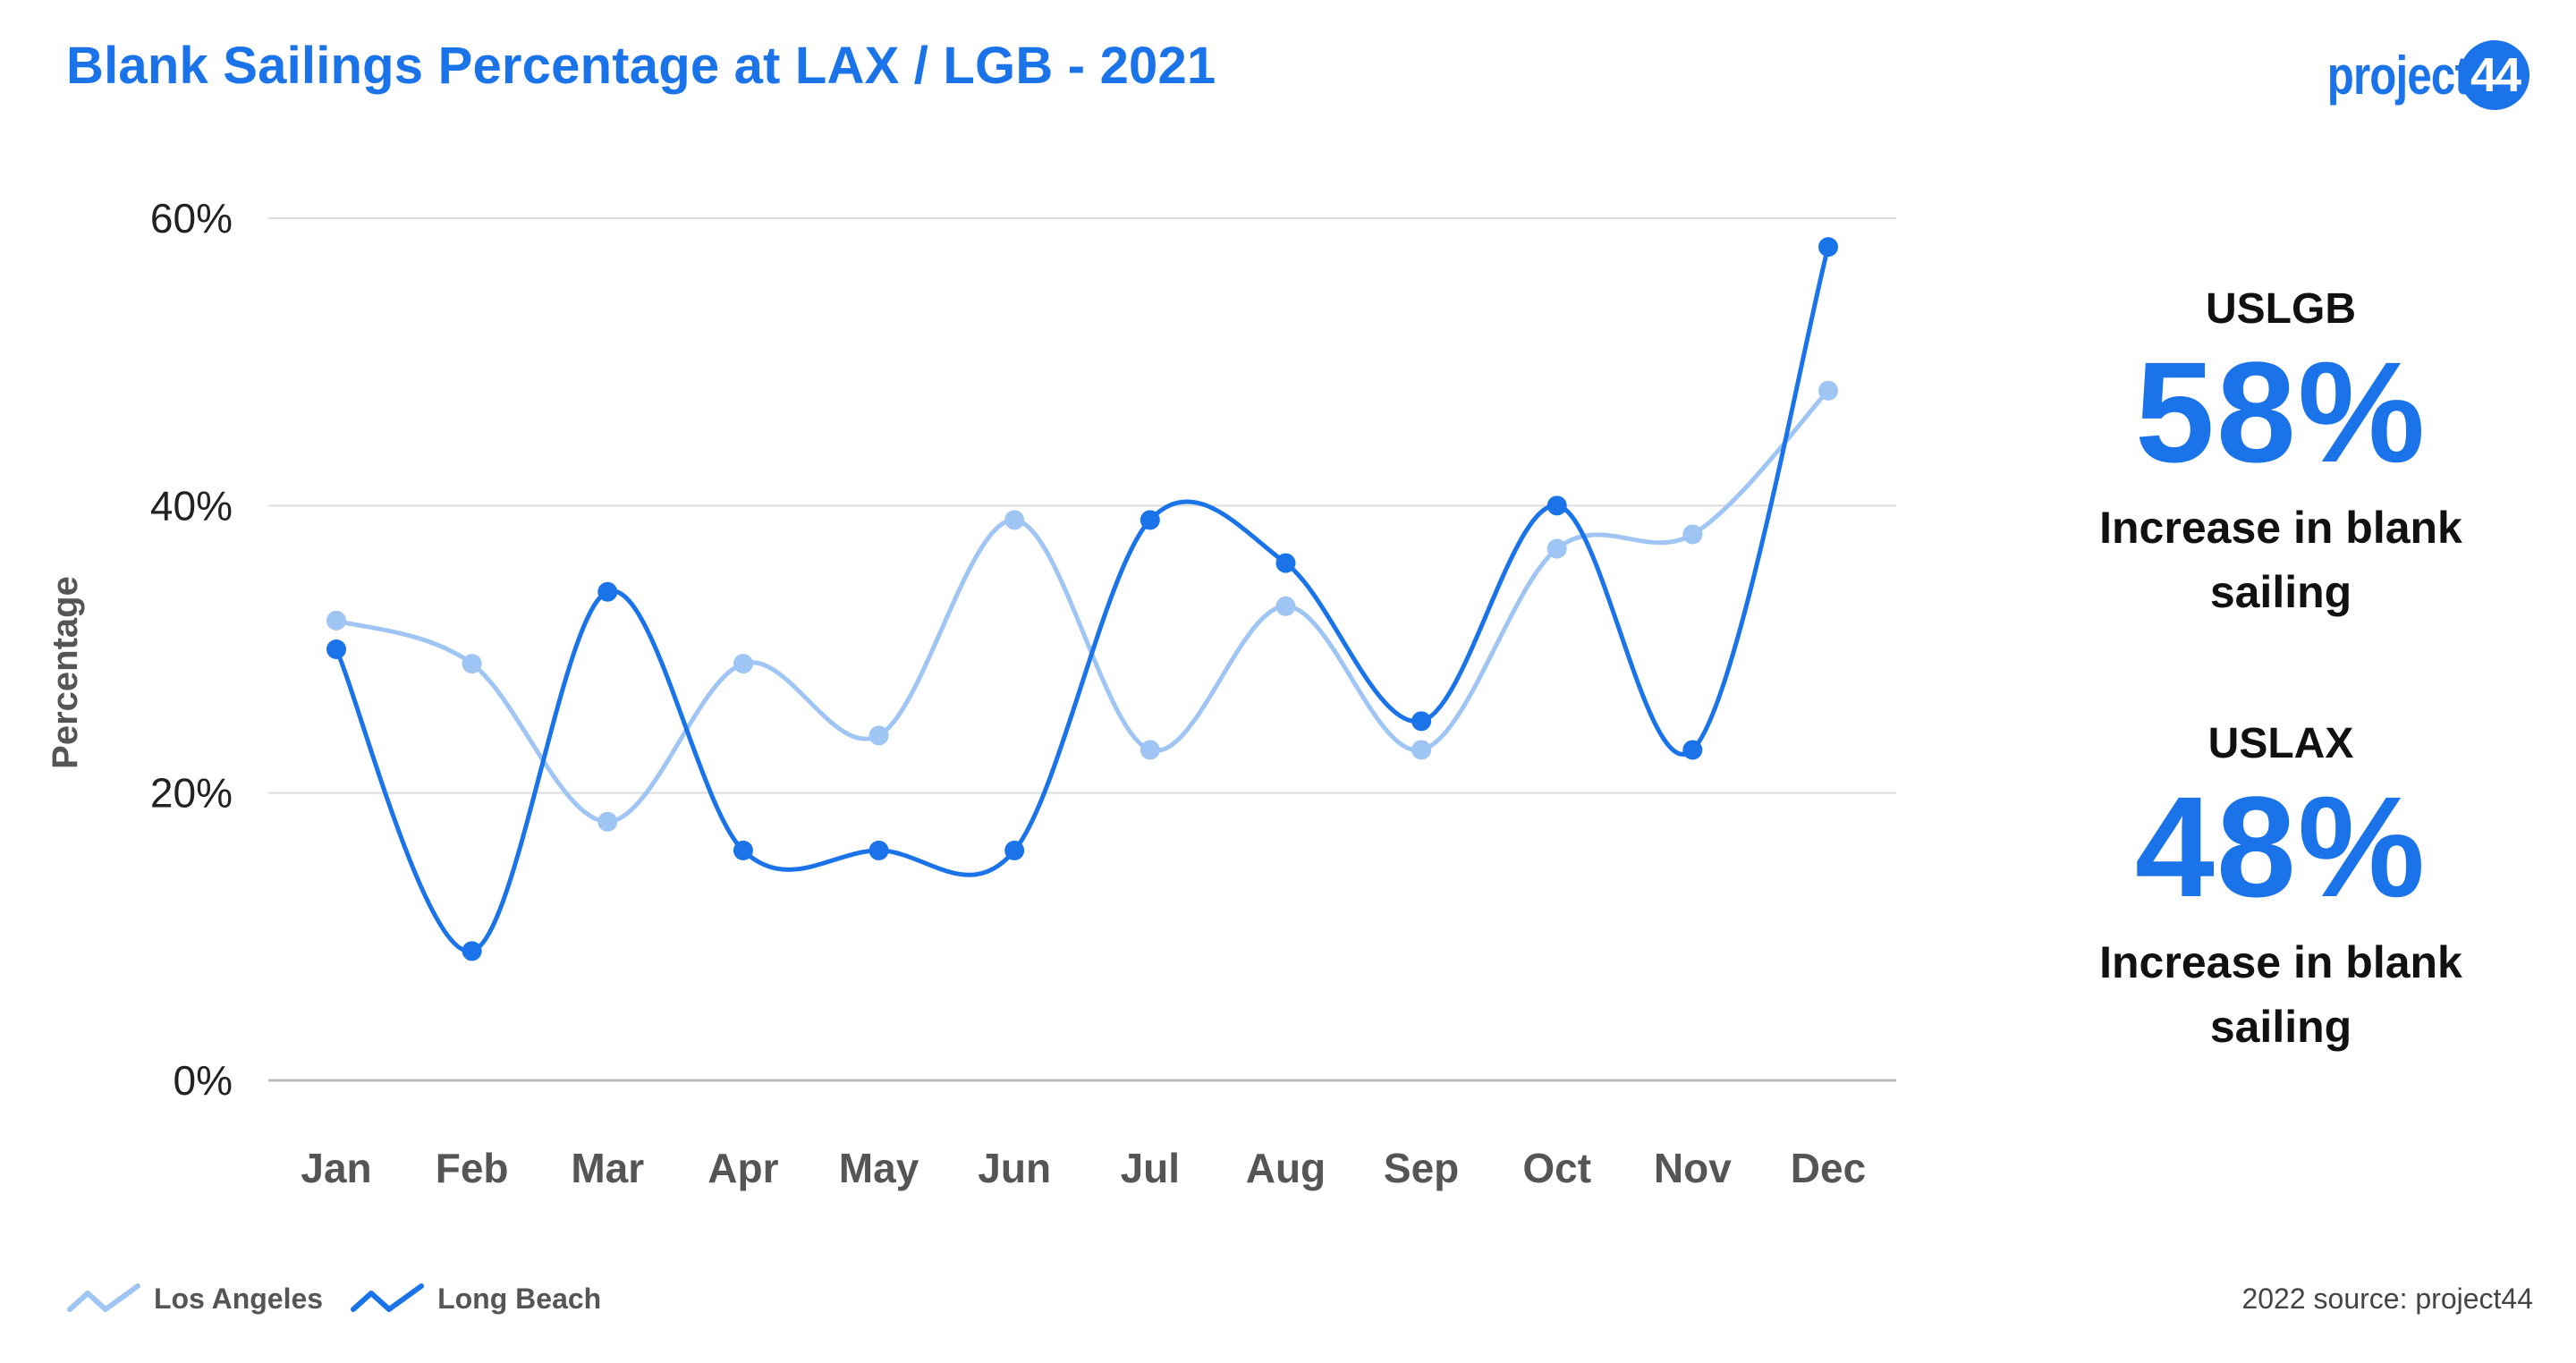  Describe the element at coordinates (743, 1168) in the screenshot. I see `x-tick-label: Apr` at that location.